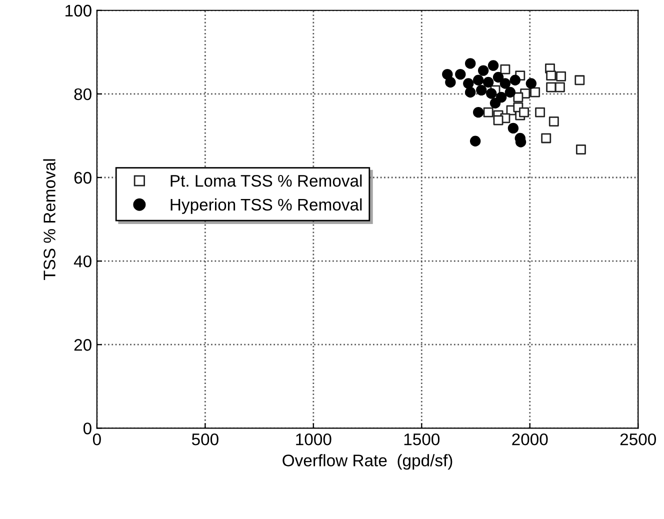  Describe the element at coordinates (83, 94) in the screenshot. I see `y-tick-label: 80` at that location.